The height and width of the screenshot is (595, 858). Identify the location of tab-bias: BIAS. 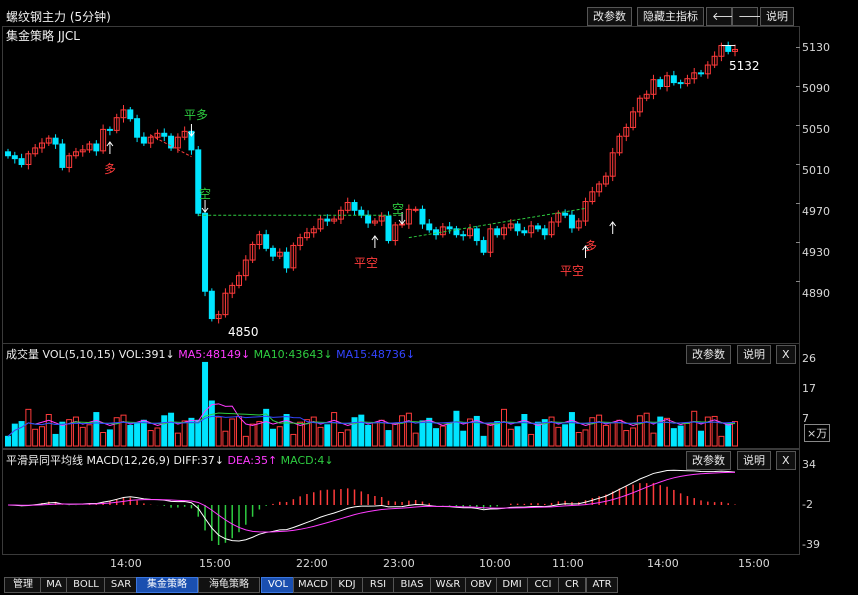
(412, 585).